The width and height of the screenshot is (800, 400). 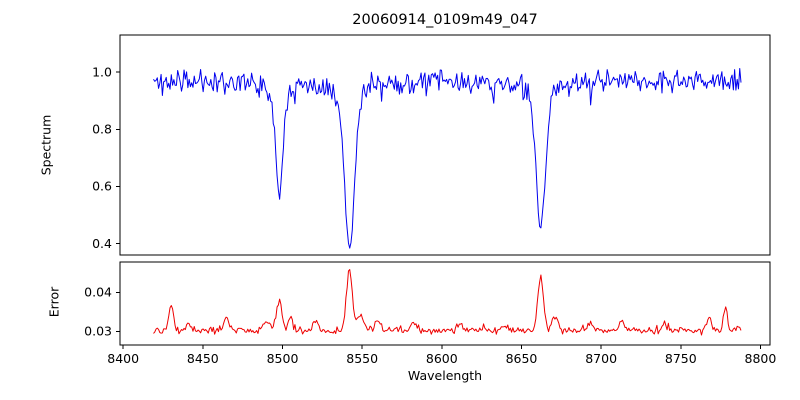 I want to click on error-y-tick-label: 0.03, so click(x=98, y=331).